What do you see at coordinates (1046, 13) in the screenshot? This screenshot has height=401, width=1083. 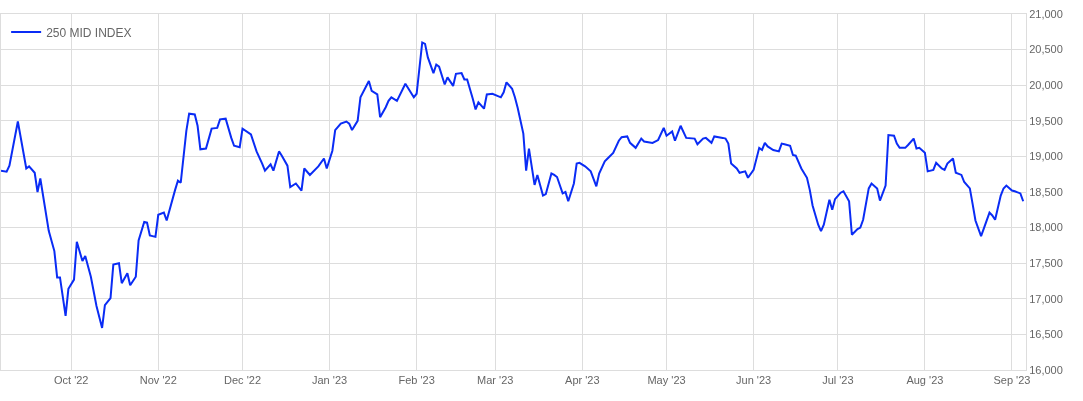 I see `y-tick-label: 21,000` at bounding box center [1046, 13].